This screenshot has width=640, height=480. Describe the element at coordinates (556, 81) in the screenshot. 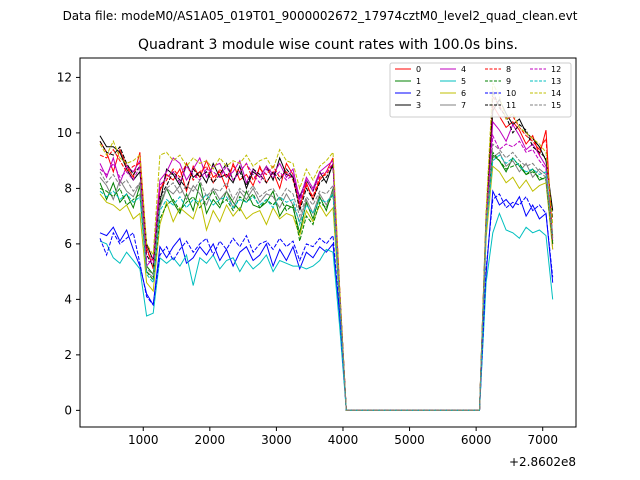

I see `legend-label-13: 13` at that location.